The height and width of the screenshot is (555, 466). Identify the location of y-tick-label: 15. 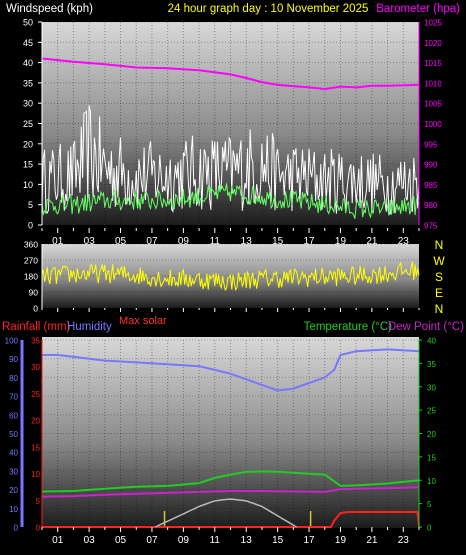
(28, 165).